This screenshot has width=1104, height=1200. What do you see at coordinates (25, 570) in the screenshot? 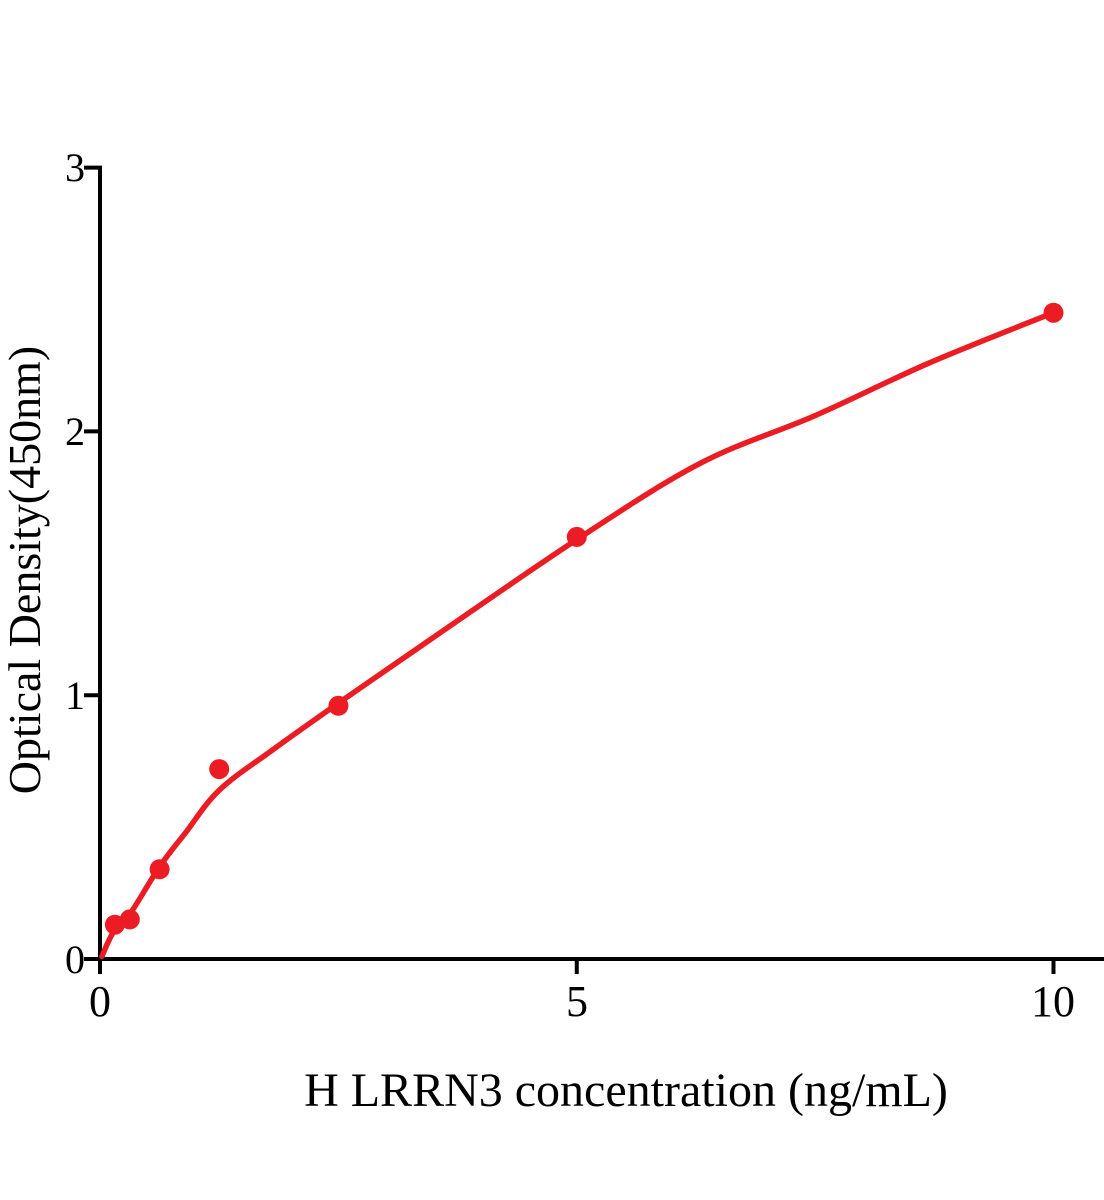
I see `y-axis-title: Optical Density(450nm)` at bounding box center [25, 570].